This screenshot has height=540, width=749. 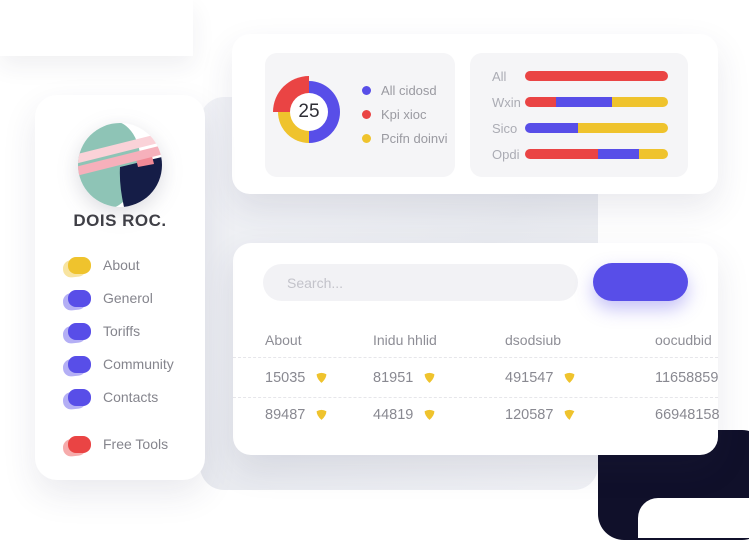 What do you see at coordinates (121, 265) in the screenshot?
I see `sidebar-item-label: About` at bounding box center [121, 265].